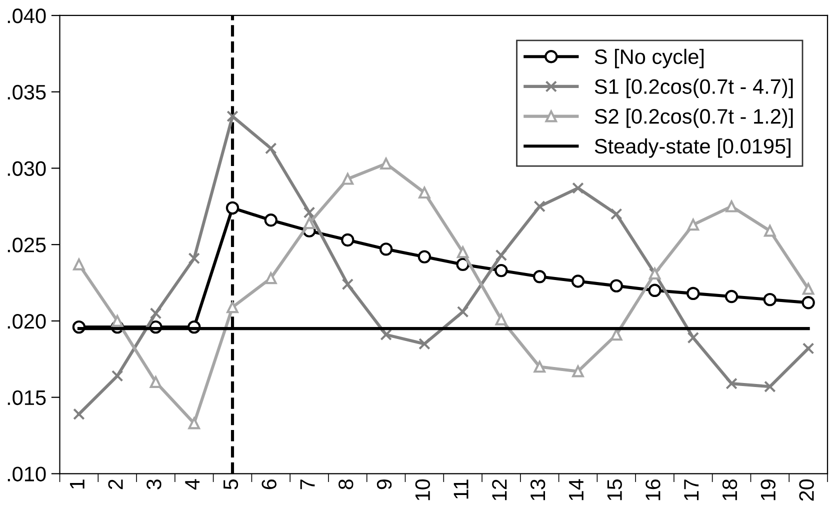  Describe the element at coordinates (27, 398) in the screenshot. I see `y-tick-label: .015` at that location.